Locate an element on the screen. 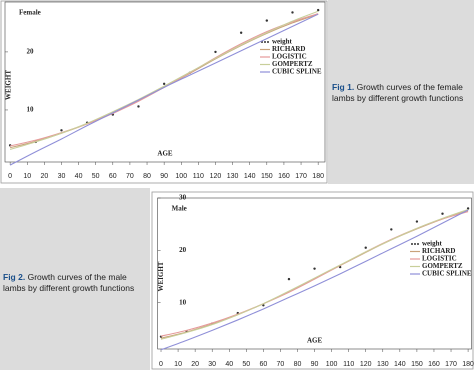  caption-label: Fig 2. is located at coordinates (14, 277).